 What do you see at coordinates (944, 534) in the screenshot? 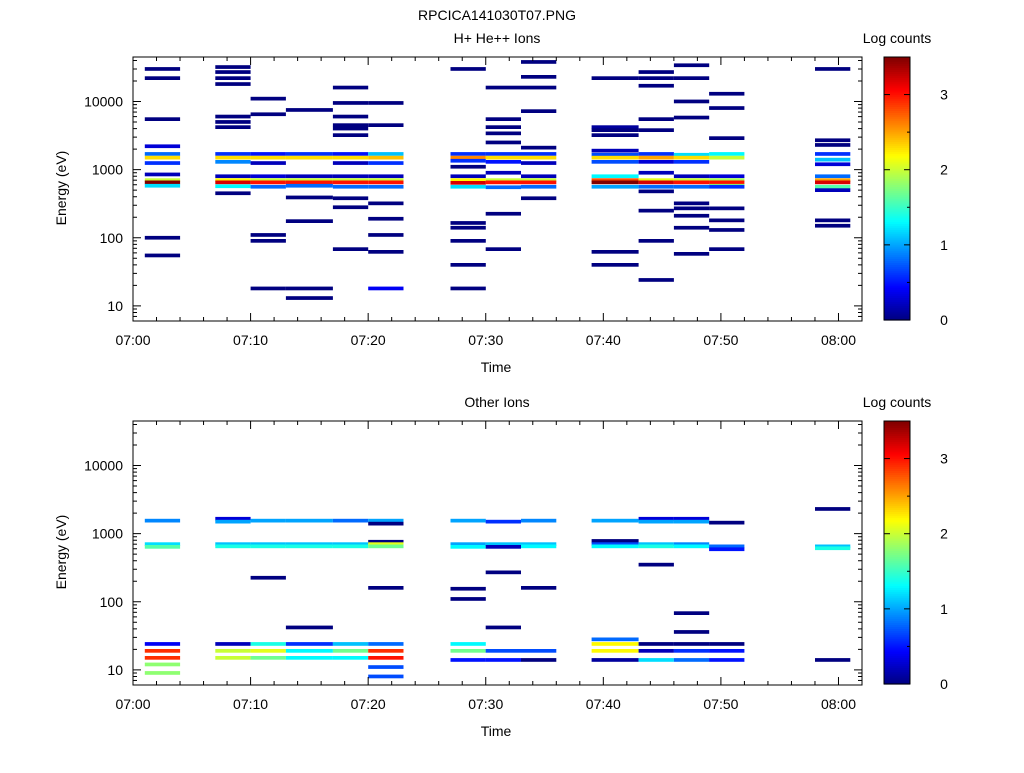
I see `colorbar-tick-label: 2` at bounding box center [944, 534].